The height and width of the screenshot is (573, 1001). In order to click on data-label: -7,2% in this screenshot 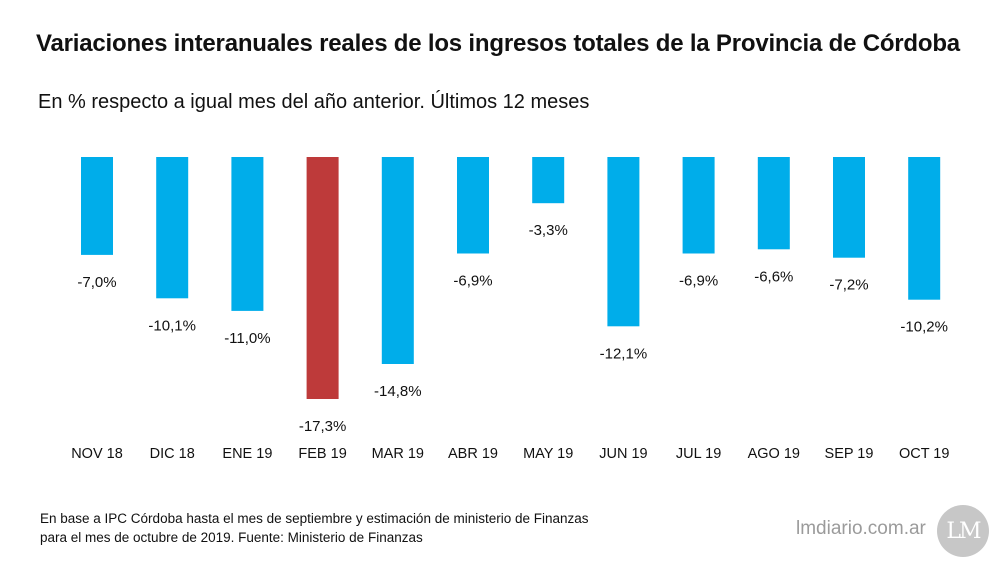, I will do `click(848, 285)`.